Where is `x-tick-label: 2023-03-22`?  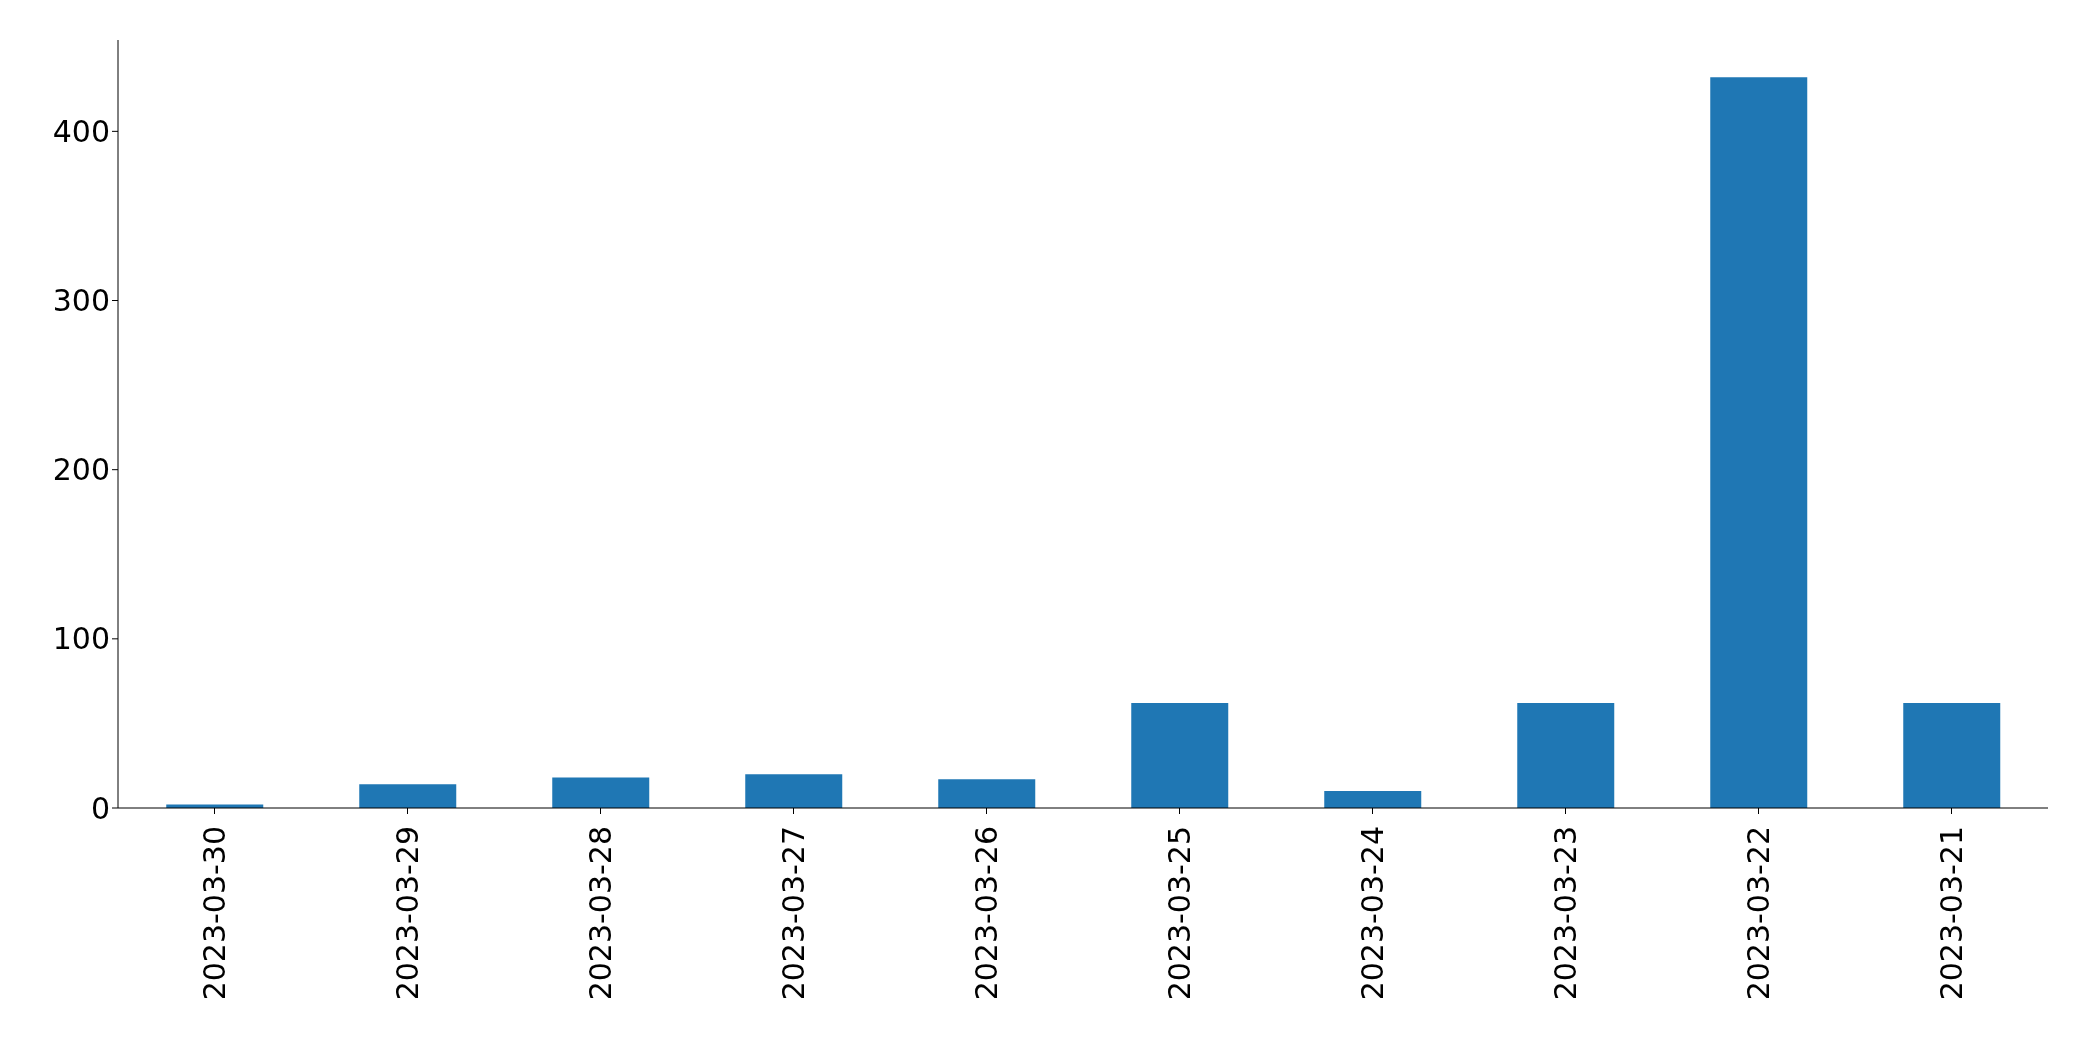 x-tick-label: 2023-03-22 is located at coordinates (1758, 913).